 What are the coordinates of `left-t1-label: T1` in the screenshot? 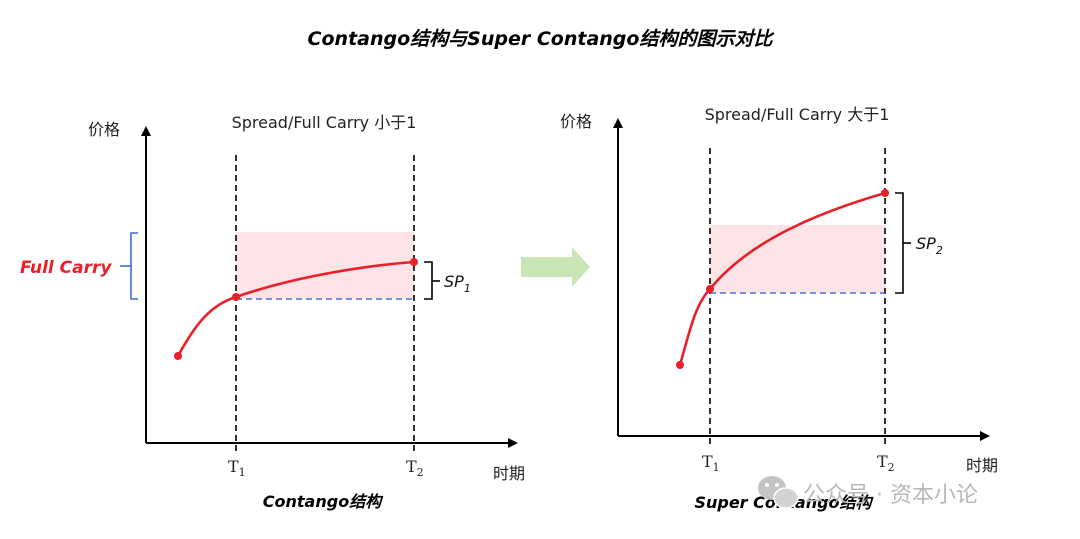 It's located at (237, 468).